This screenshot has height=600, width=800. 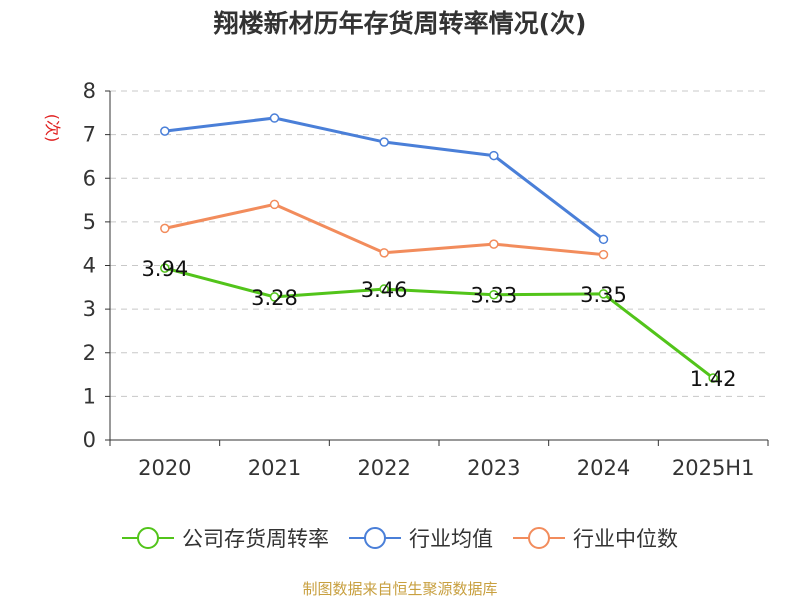 What do you see at coordinates (89, 440) in the screenshot?
I see `y-tick-label: 0` at bounding box center [89, 440].